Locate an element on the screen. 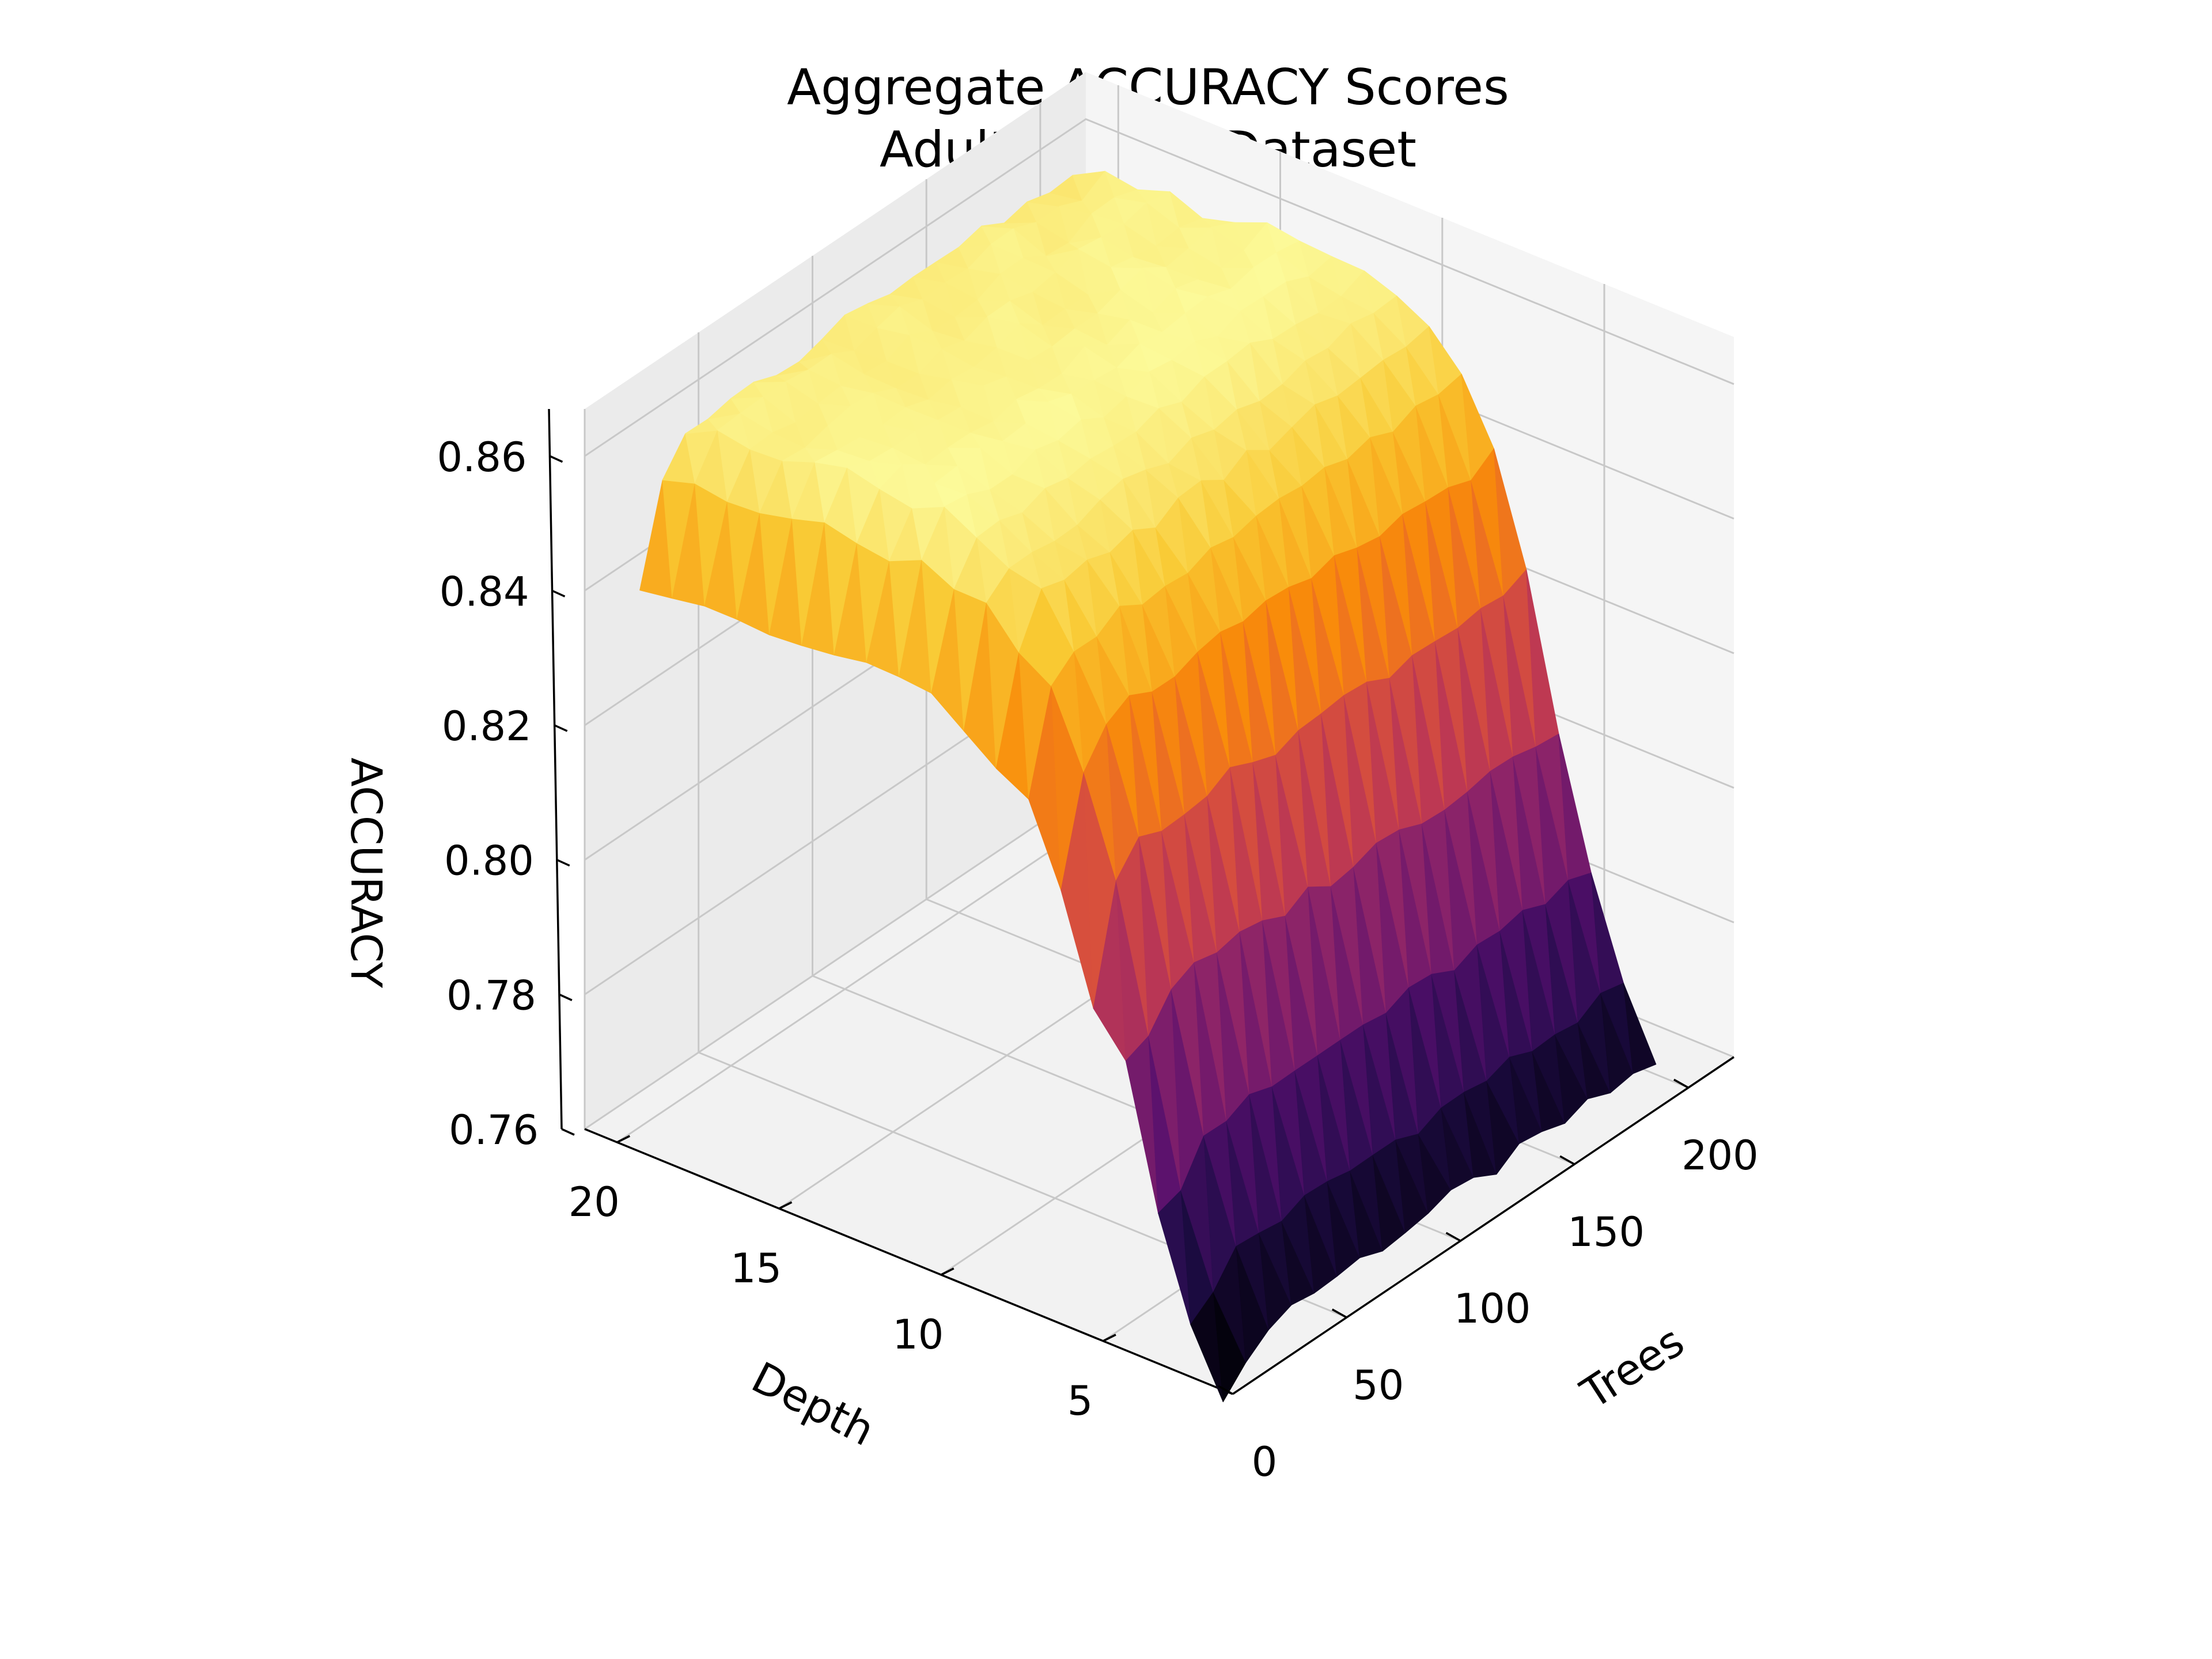  x-tick-label: 200 is located at coordinates (1720, 1155).